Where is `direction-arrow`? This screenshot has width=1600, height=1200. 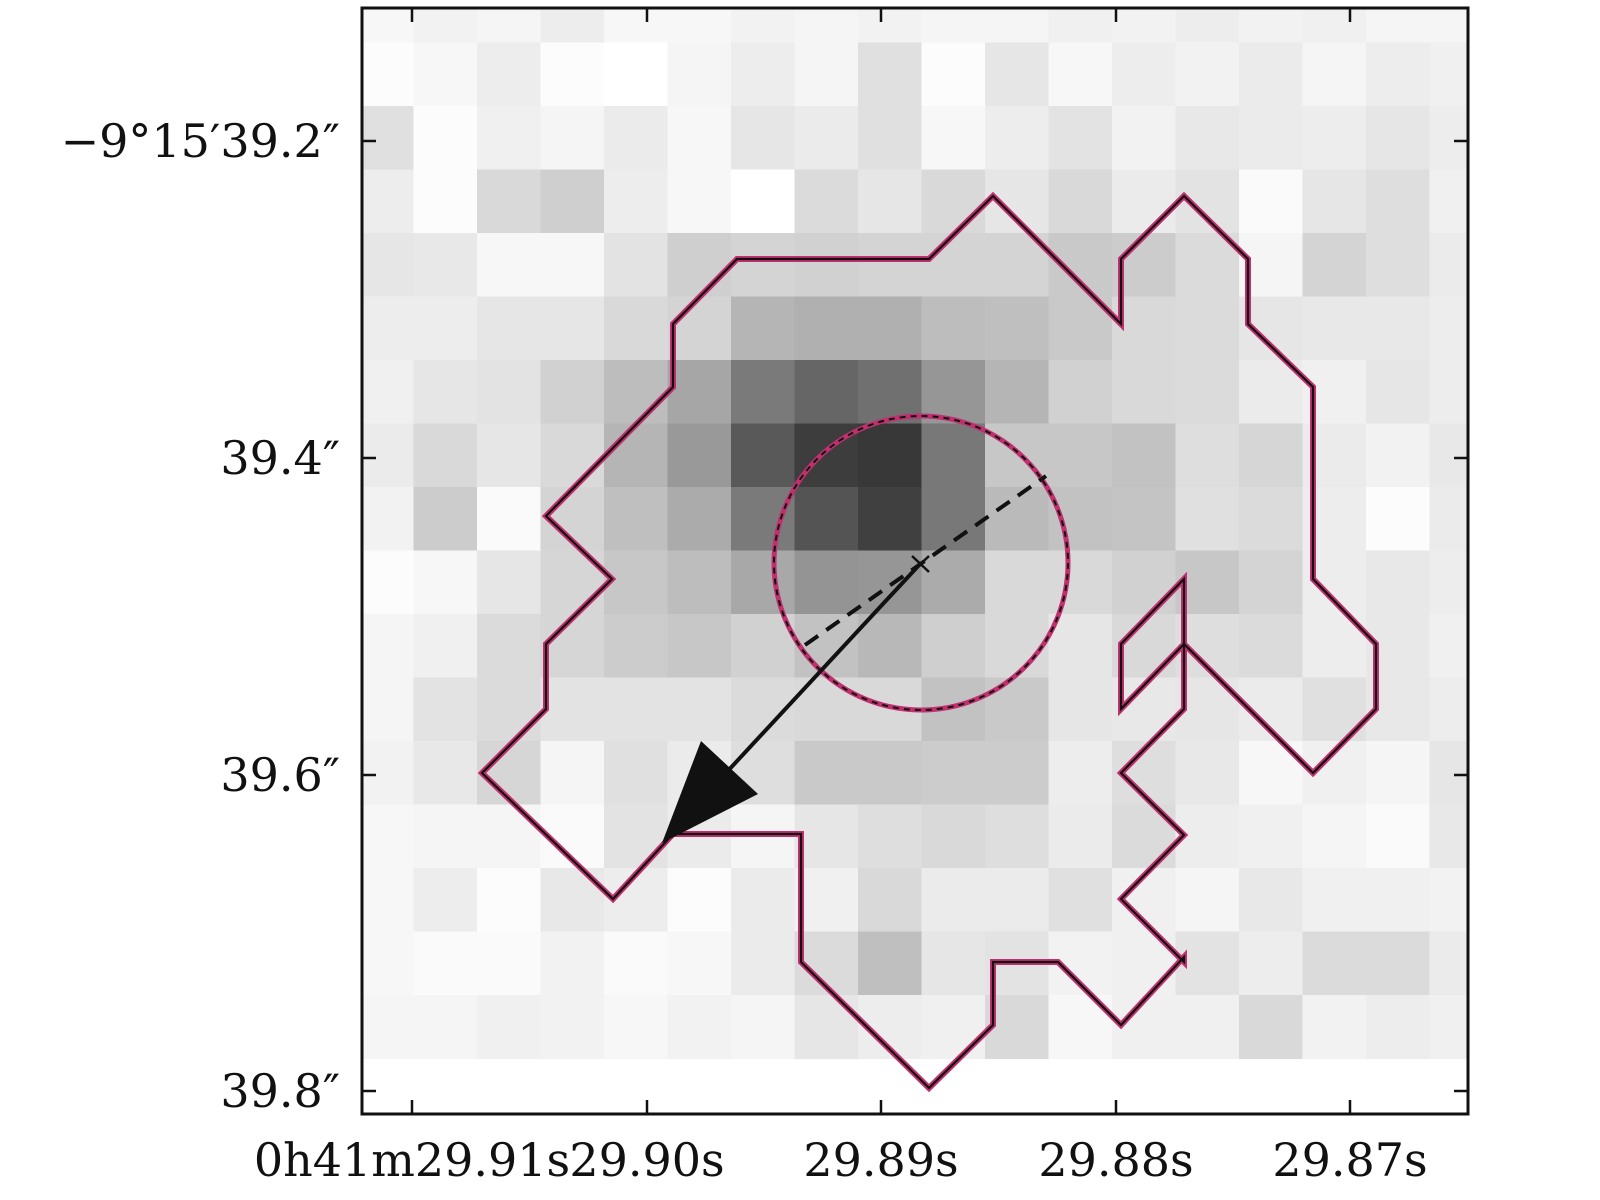
direction-arrow is located at coordinates (792, 702).